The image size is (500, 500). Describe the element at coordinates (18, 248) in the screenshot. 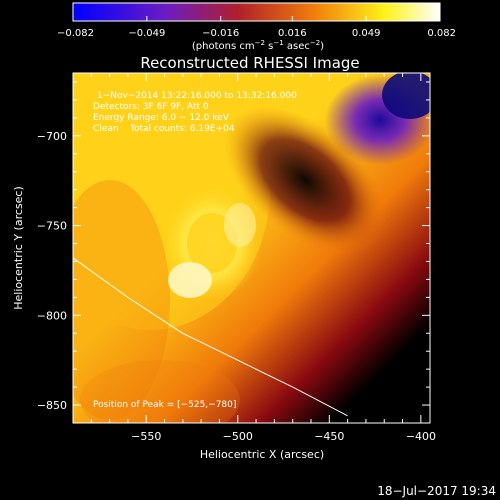

I see `y-axis-label: Heliocentric Y (arcsec)` at that location.